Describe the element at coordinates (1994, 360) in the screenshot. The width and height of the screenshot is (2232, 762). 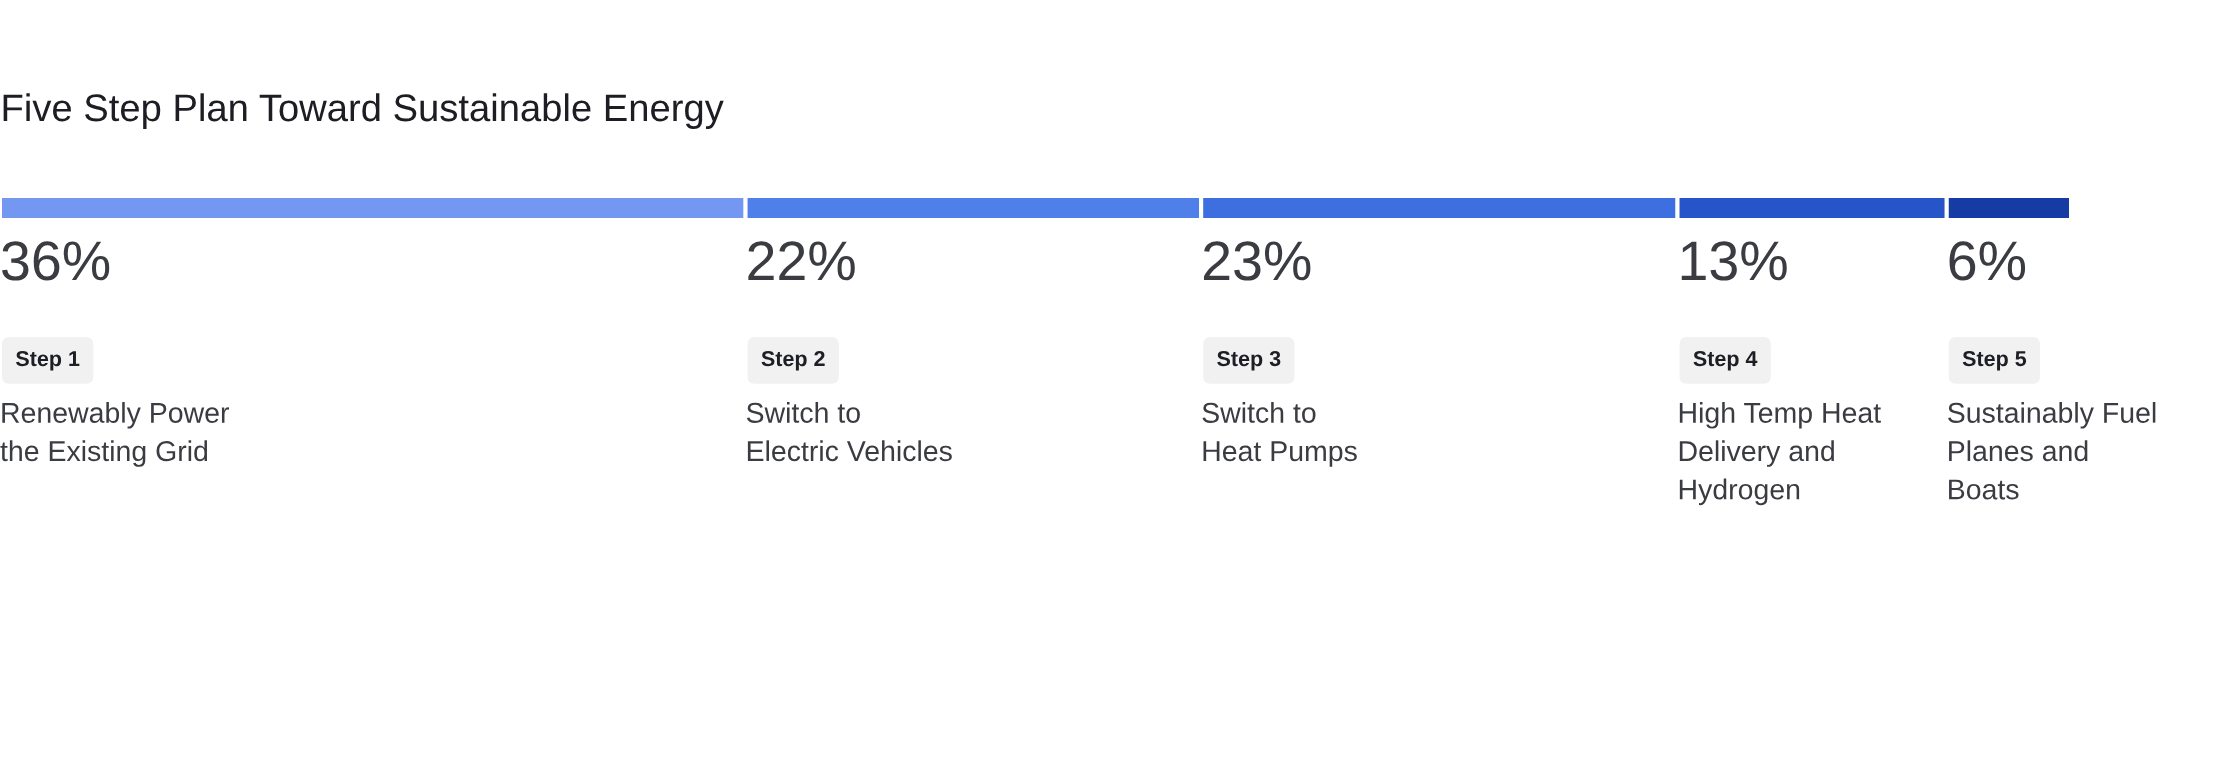
I see `text: Step 5` at that location.